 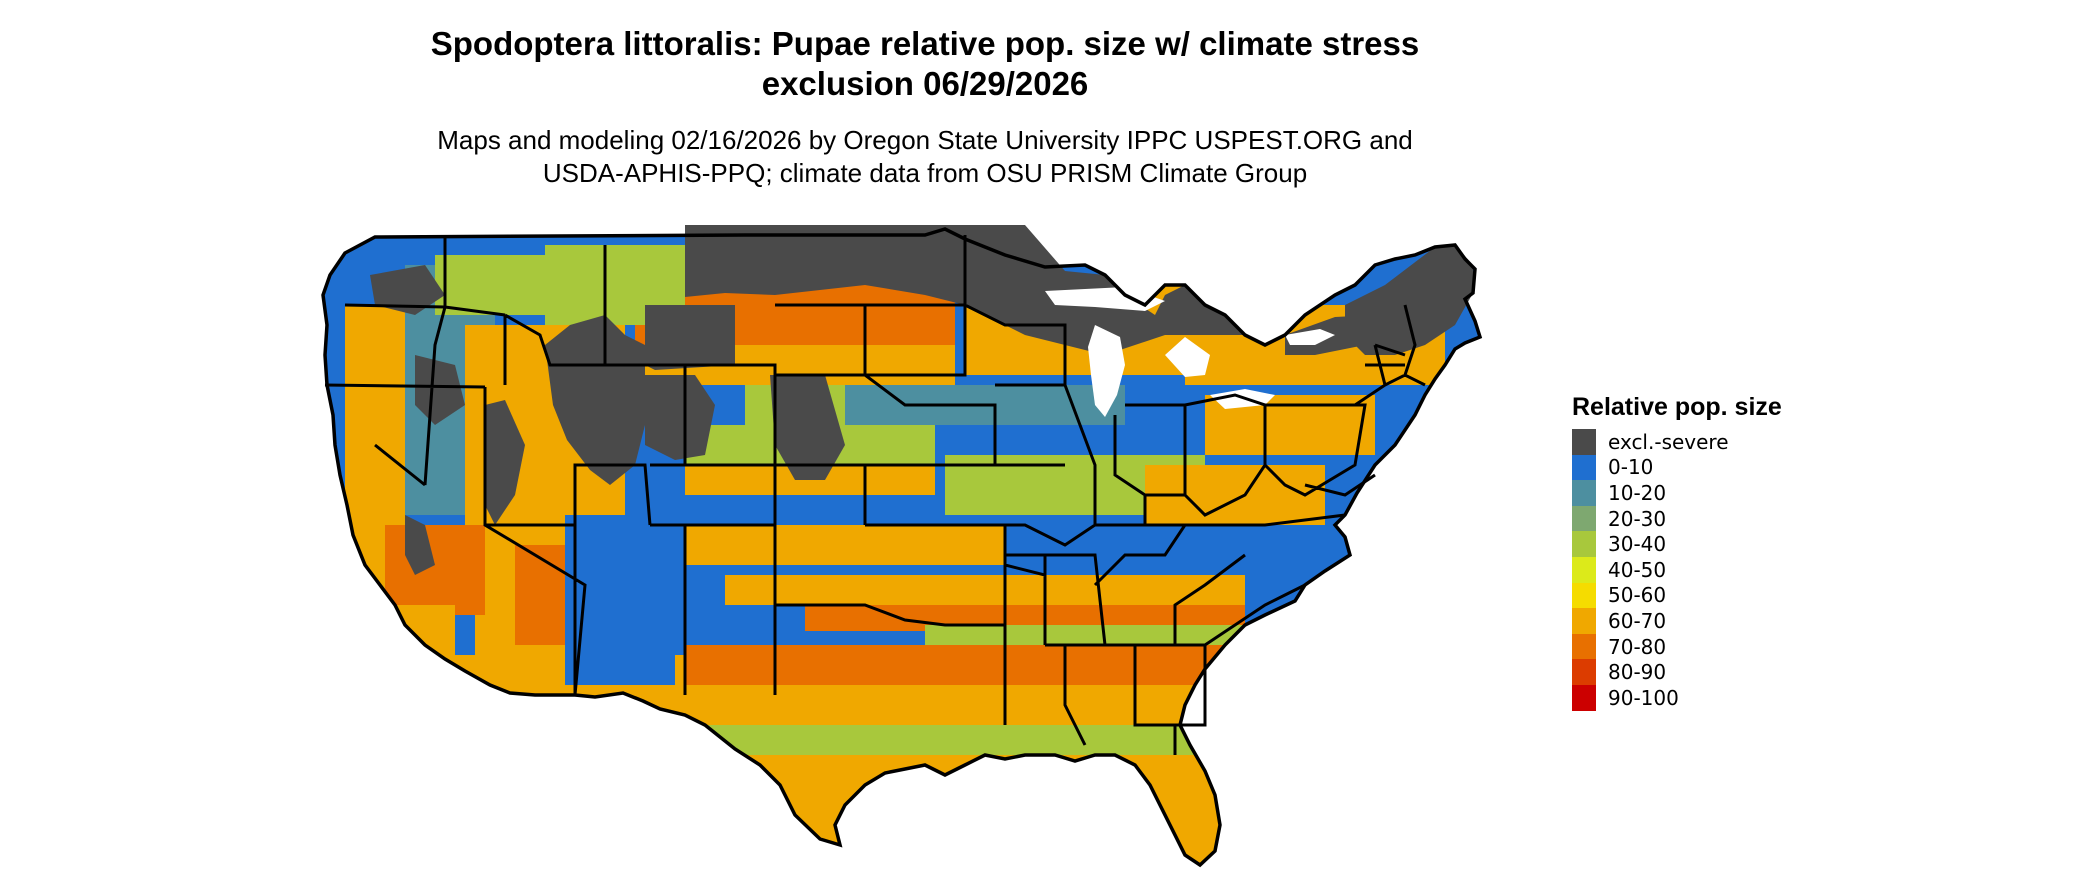 I want to click on legend-label: 50-60, so click(x=1637, y=595).